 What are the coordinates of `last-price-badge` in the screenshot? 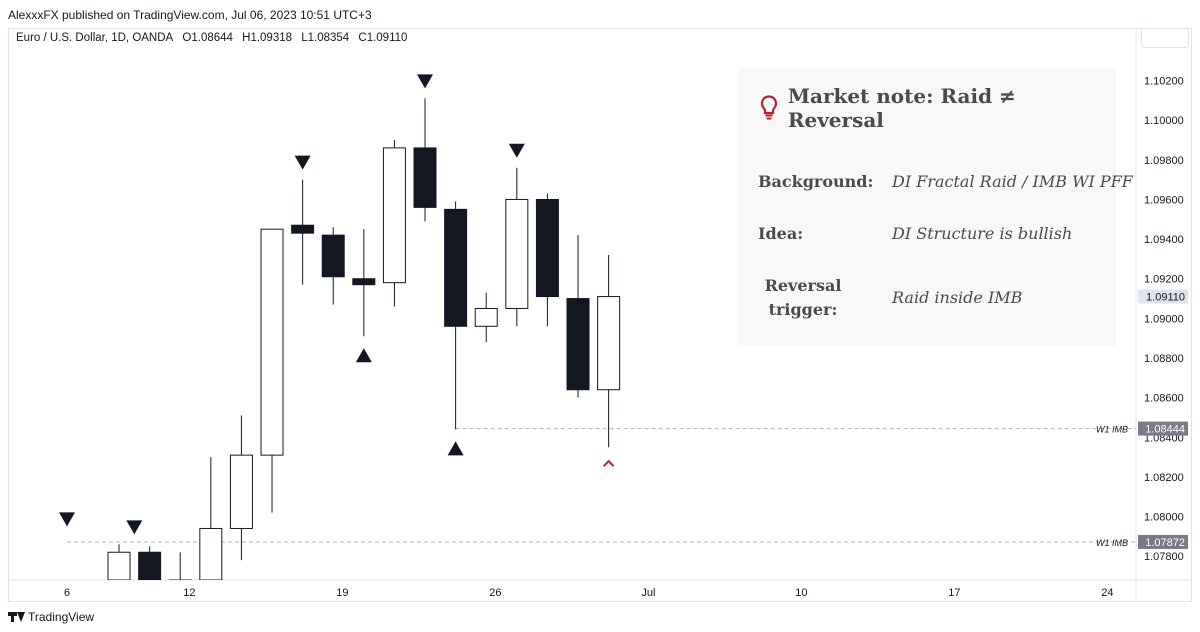 It's located at (1163, 296).